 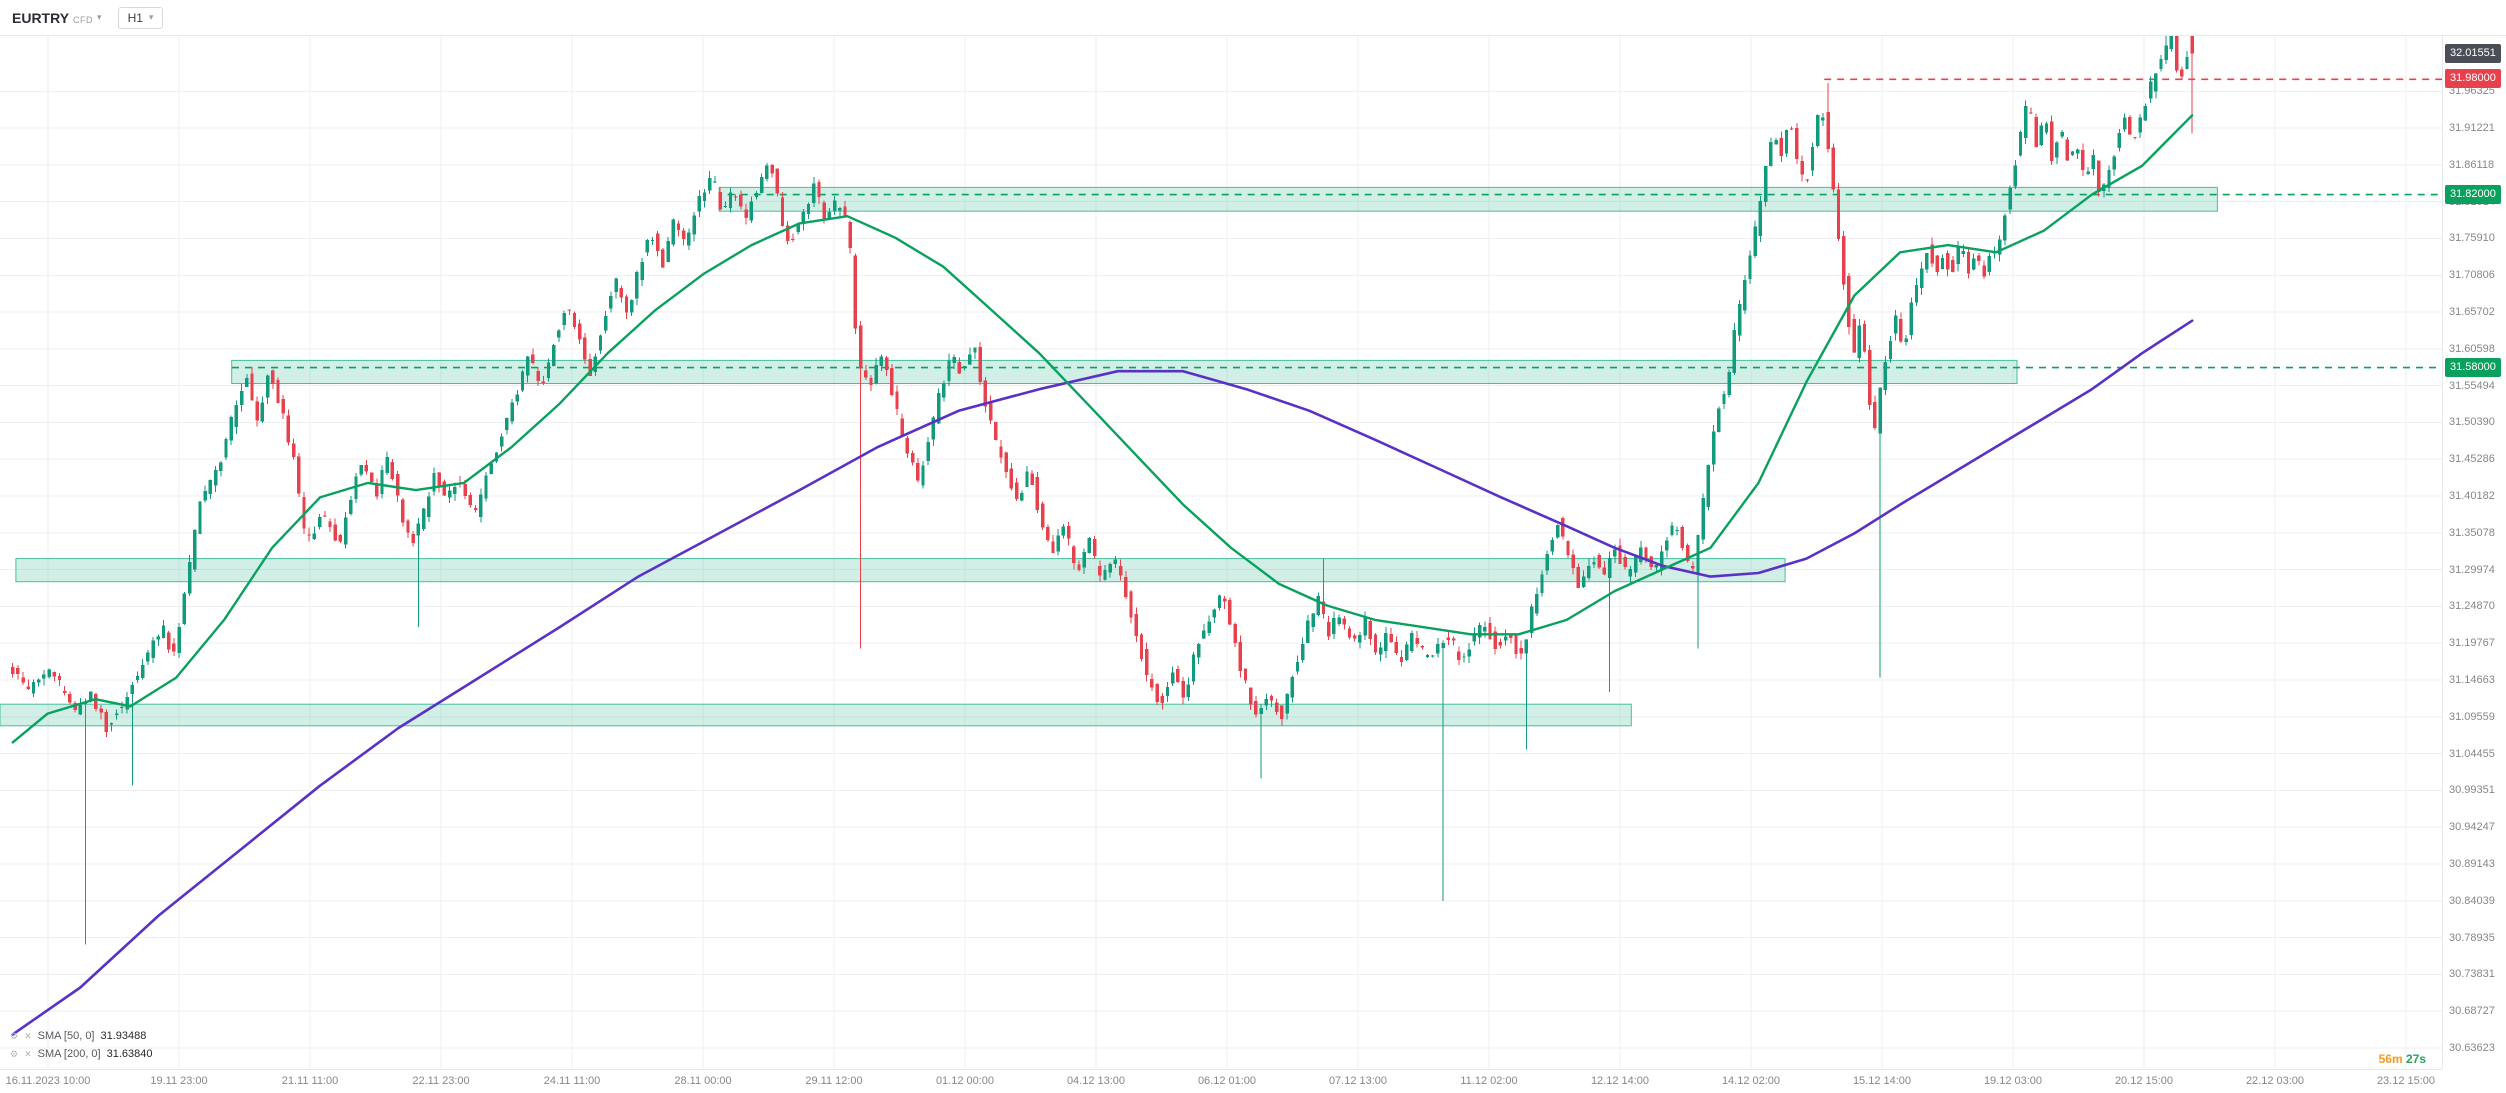 What do you see at coordinates (2473, 367) in the screenshot?
I see `price-level-badge: 31.58000` at bounding box center [2473, 367].